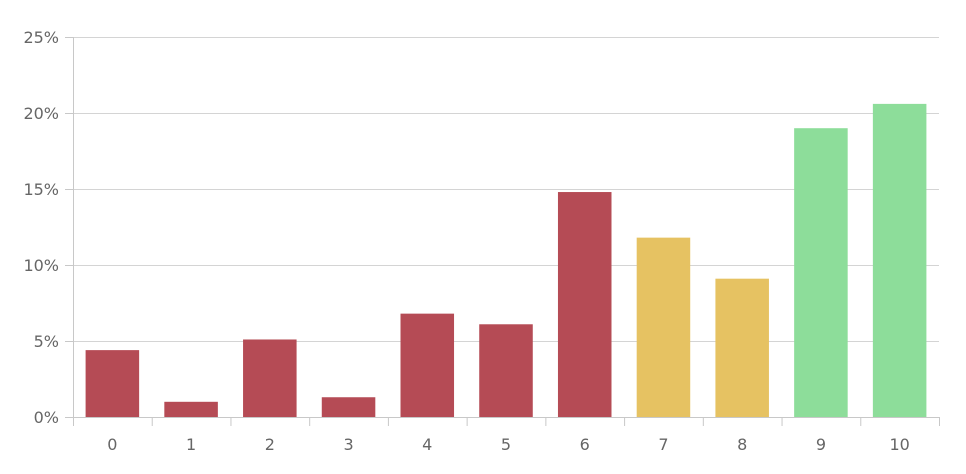 The width and height of the screenshot is (966, 474). Describe the element at coordinates (506, 444) in the screenshot. I see `x-tick-label-5: 5` at that location.